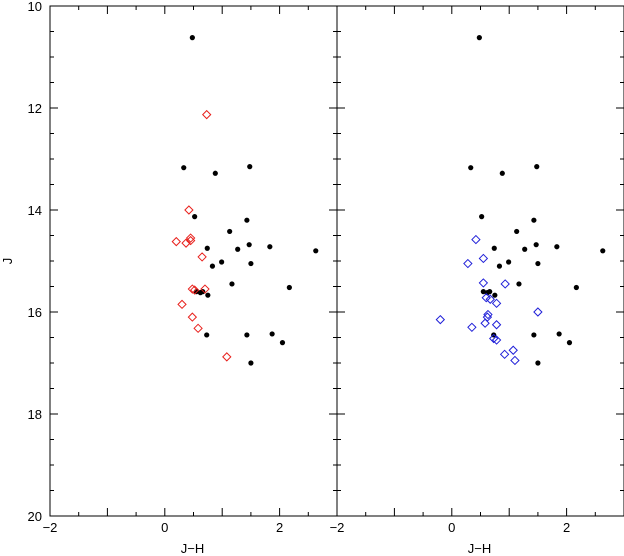 This screenshot has height=556, width=624. I want to click on y-tick-label: 16, so click(35, 312).